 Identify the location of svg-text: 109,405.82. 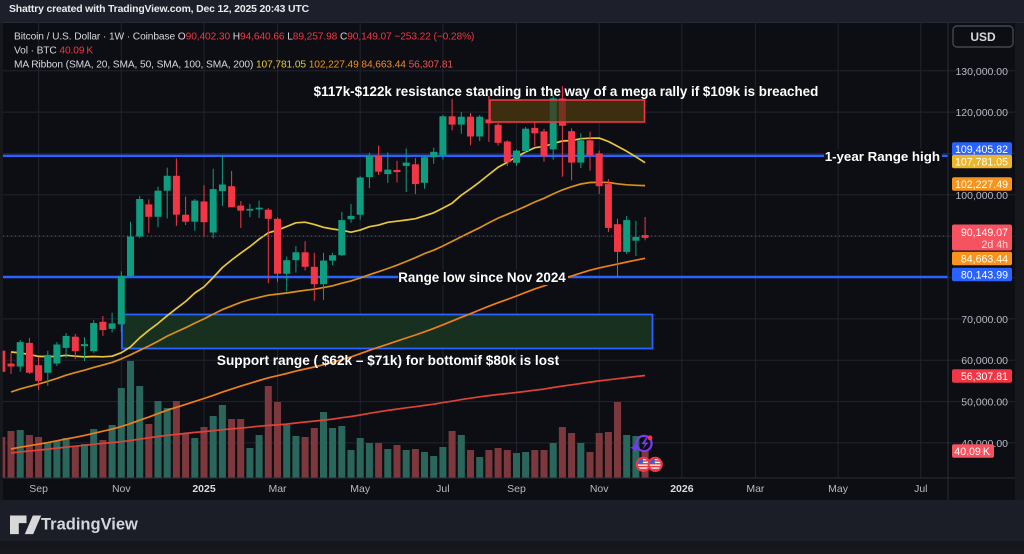
(981, 150).